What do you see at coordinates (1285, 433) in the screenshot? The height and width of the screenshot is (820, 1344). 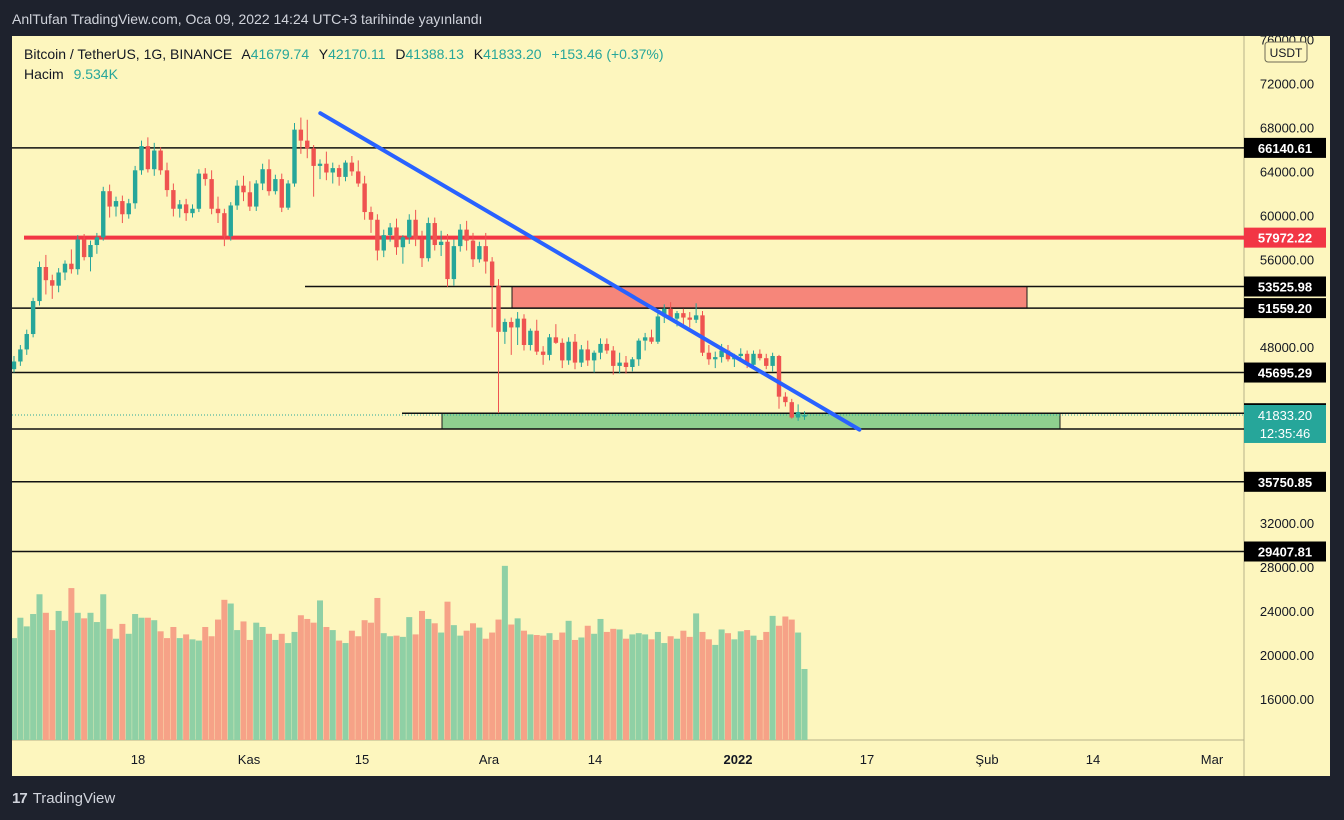 I see `countdown-label: 12:35:46` at bounding box center [1285, 433].